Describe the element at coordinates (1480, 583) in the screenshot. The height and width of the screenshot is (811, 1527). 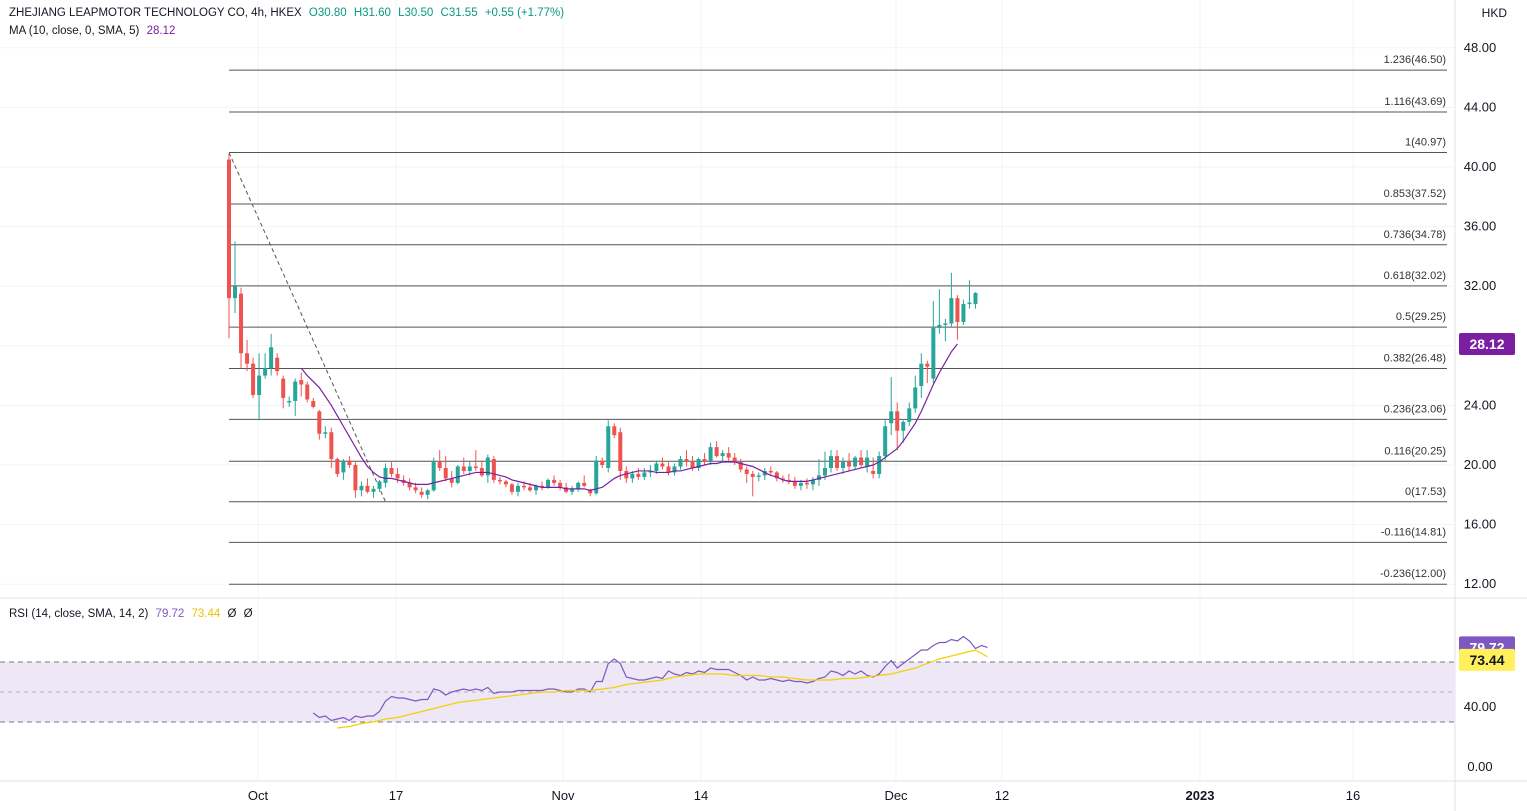
I see `price-tick-label: 12.00` at that location.